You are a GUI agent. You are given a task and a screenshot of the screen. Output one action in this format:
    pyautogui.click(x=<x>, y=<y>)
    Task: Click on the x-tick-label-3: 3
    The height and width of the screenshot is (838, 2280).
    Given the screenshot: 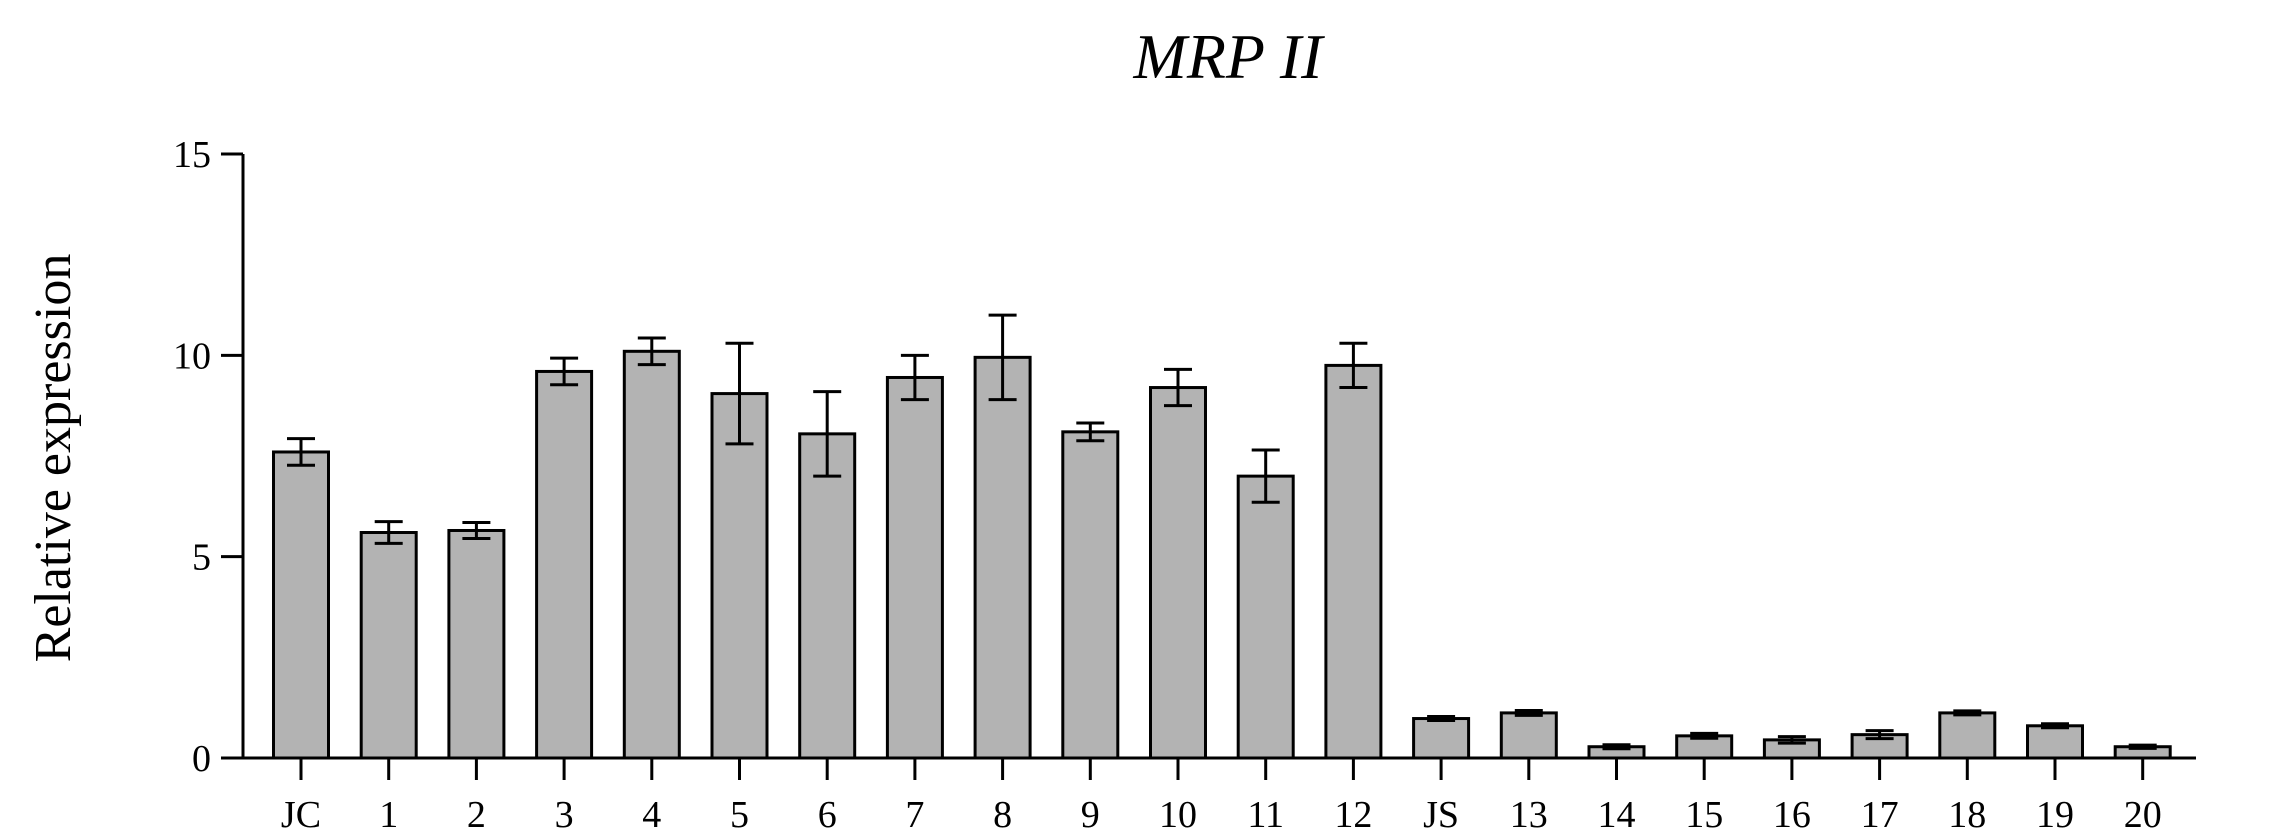 What is the action you would take?
    pyautogui.click(x=564, y=815)
    